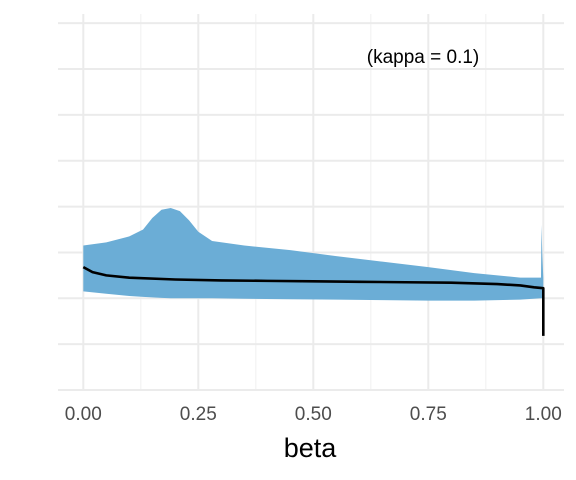  I want to click on x-tick-labels: 0.00 0.25 0.50 0.75 1.00, so click(313, 414).